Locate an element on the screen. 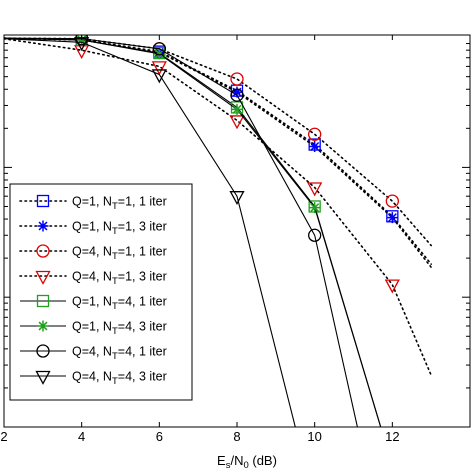  legend-entry-5: Q=1, NT=4, 3 iter is located at coordinates (93, 329).